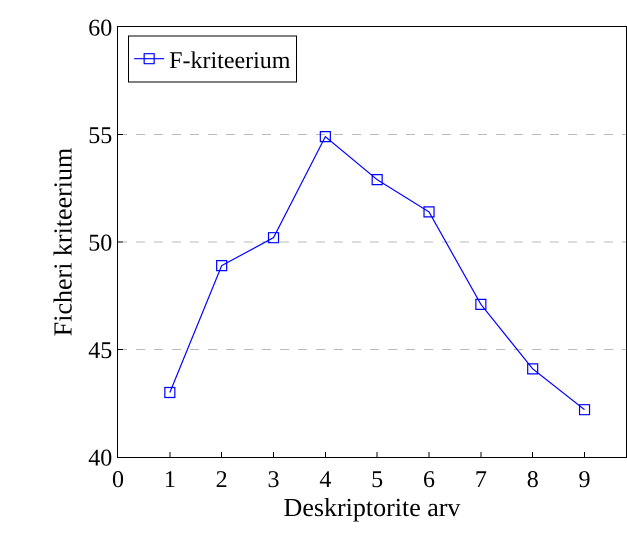 The image size is (627, 535). Describe the element at coordinates (100, 243) in the screenshot. I see `y-tick-label: 50` at that location.